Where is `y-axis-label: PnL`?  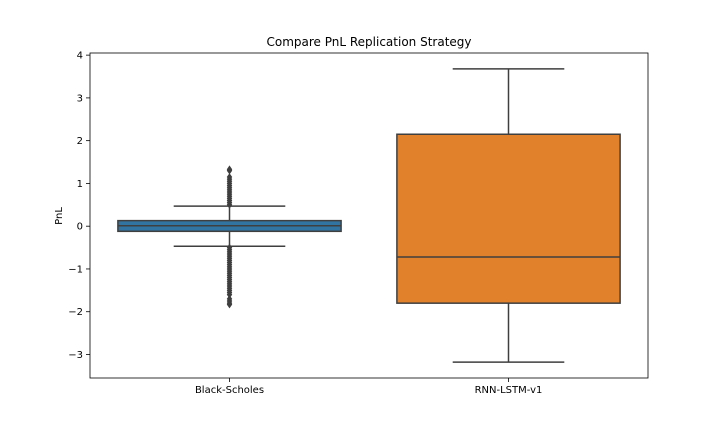 y-axis-label: PnL is located at coordinates (59, 216).